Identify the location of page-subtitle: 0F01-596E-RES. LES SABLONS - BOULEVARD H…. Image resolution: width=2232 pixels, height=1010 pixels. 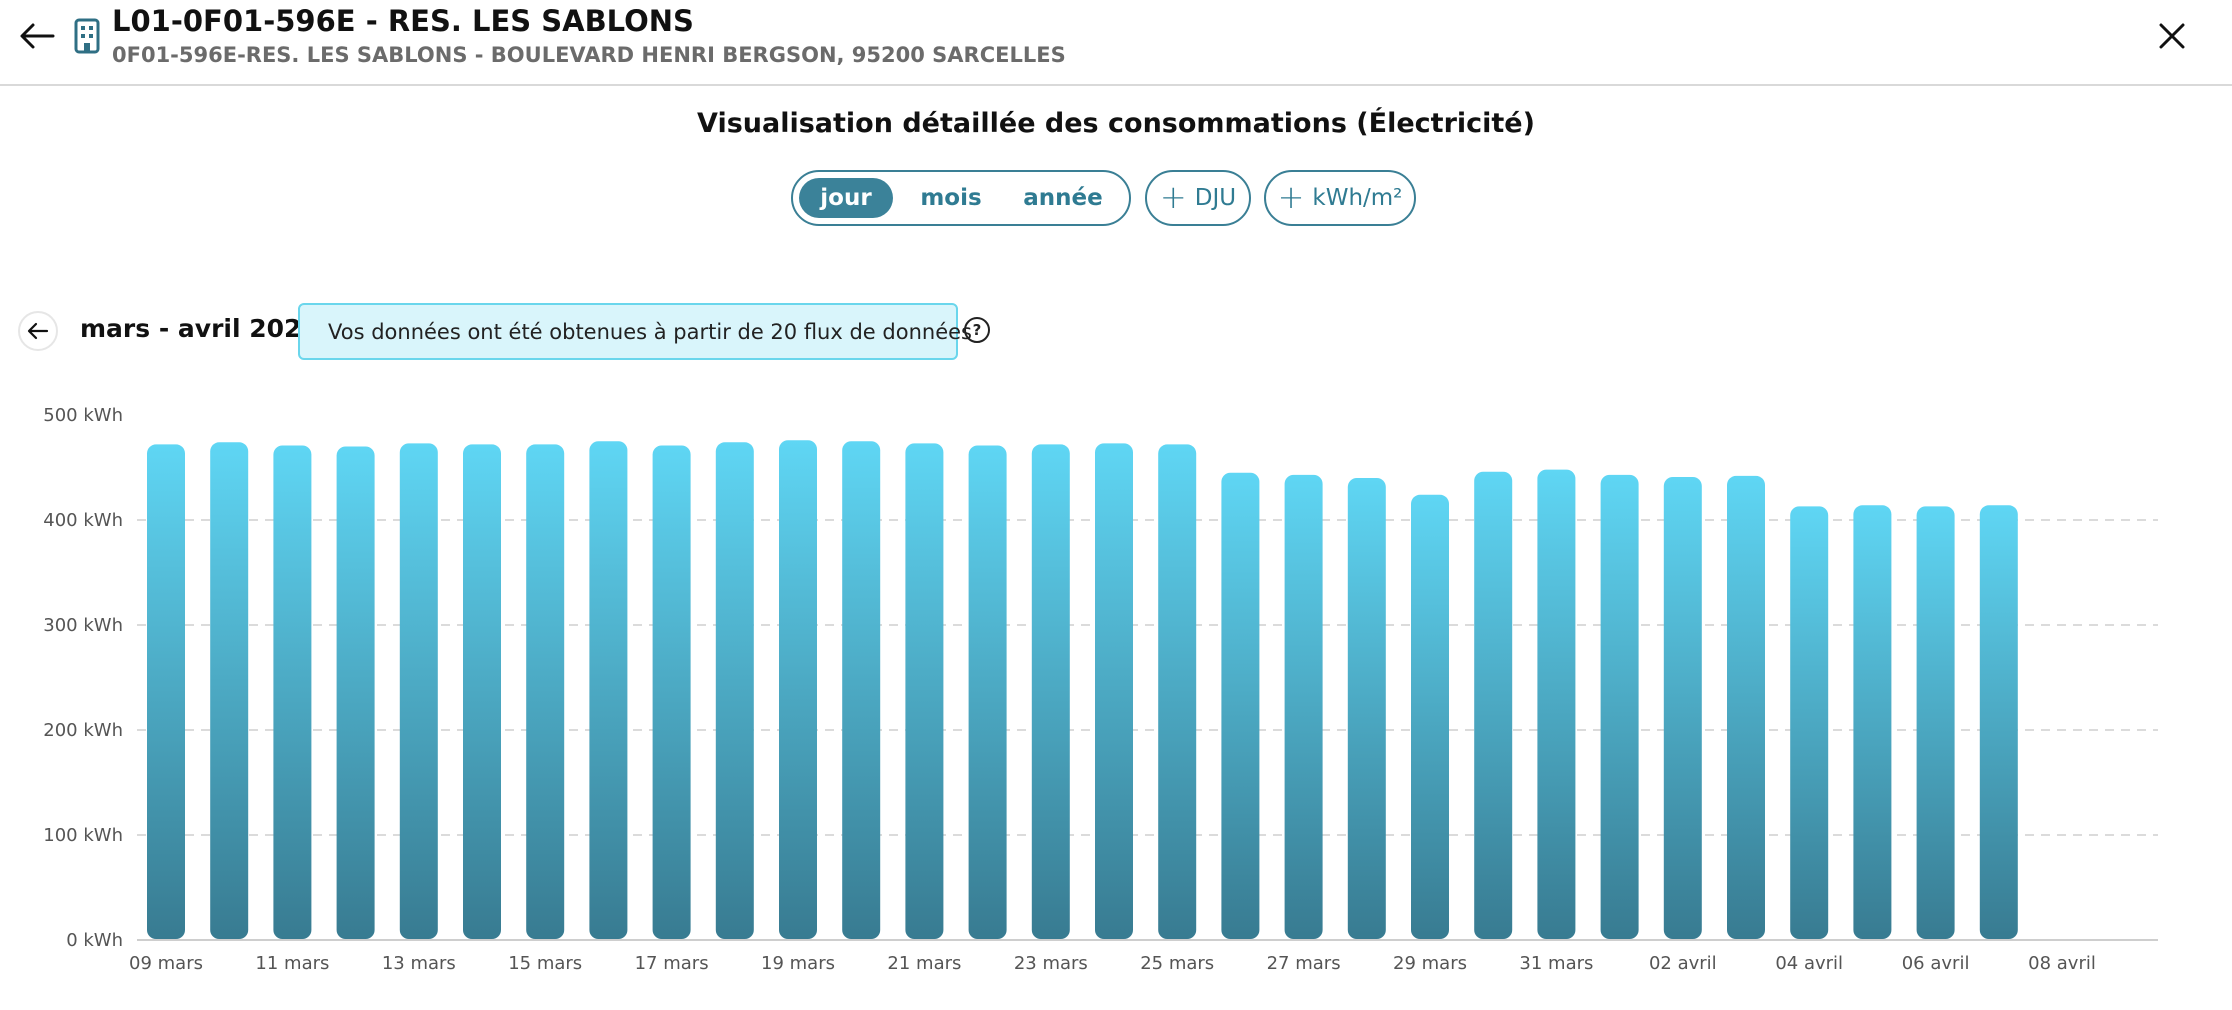
(589, 55).